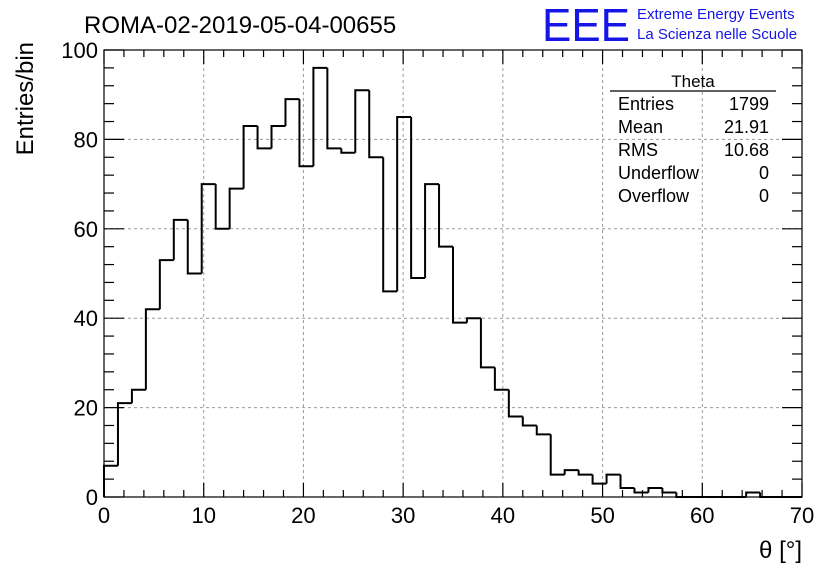 The width and height of the screenshot is (836, 572). Describe the element at coordinates (86, 139) in the screenshot. I see `y-tick-label: 80` at that location.